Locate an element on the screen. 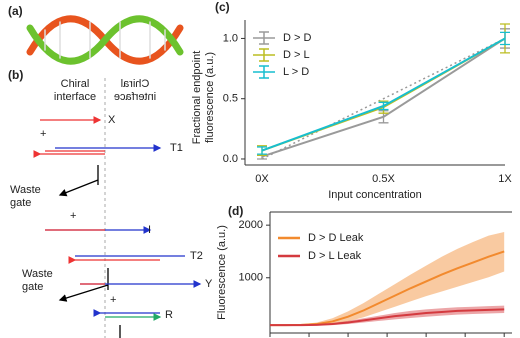 This screenshot has width=520, height=338. y-tick-label: 0.5 is located at coordinates (230, 99).